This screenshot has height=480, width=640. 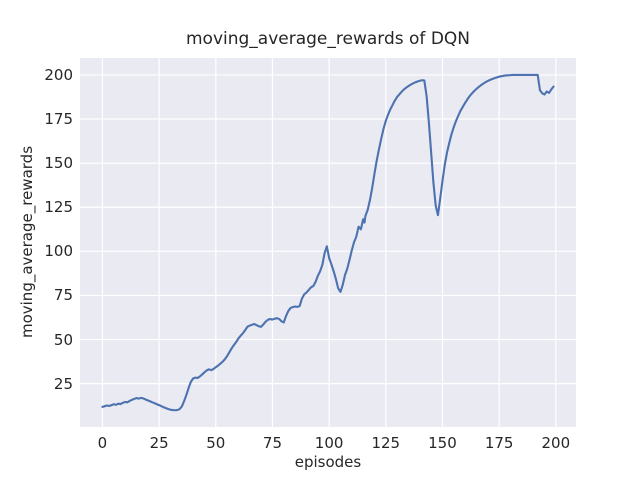 What do you see at coordinates (58, 251) in the screenshot?
I see `y-tick-label: 100` at bounding box center [58, 251].